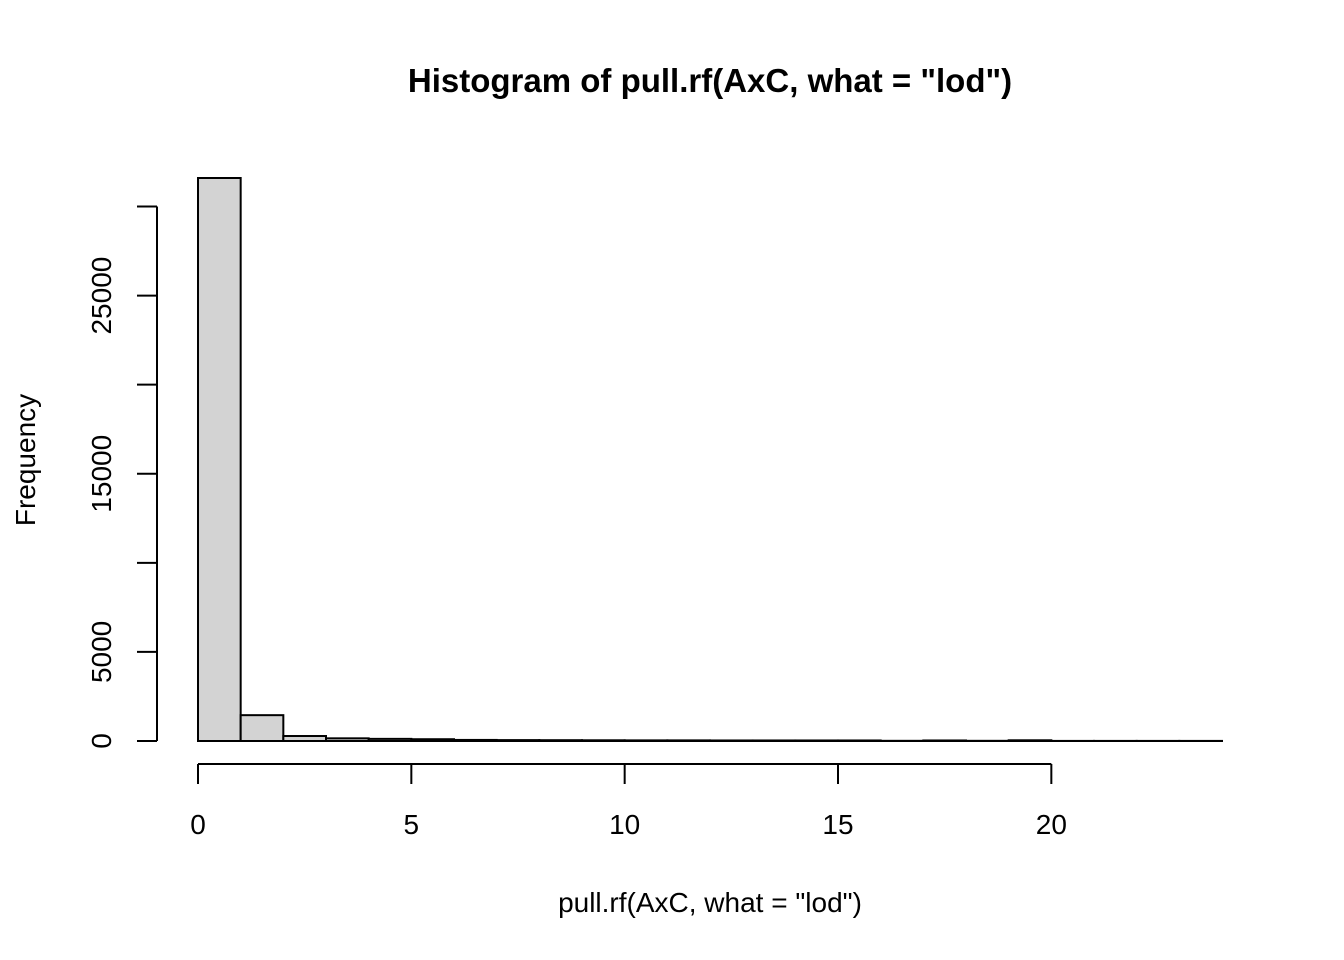  Describe the element at coordinates (122, 477) in the screenshot. I see `y-axis: 0 5000 15000 25000` at that location.